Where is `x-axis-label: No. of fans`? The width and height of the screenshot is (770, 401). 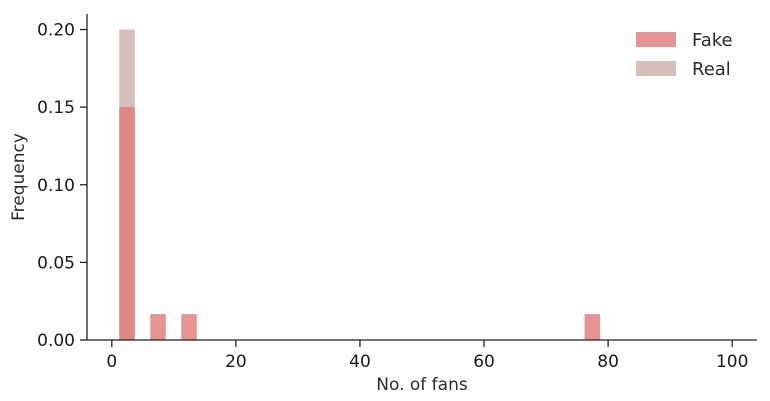 x-axis-label: No. of fans is located at coordinates (422, 385).